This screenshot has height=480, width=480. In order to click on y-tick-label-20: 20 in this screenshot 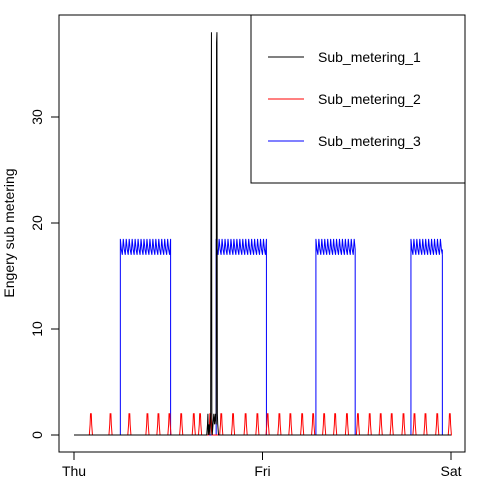, I will do `click(37, 223)`.